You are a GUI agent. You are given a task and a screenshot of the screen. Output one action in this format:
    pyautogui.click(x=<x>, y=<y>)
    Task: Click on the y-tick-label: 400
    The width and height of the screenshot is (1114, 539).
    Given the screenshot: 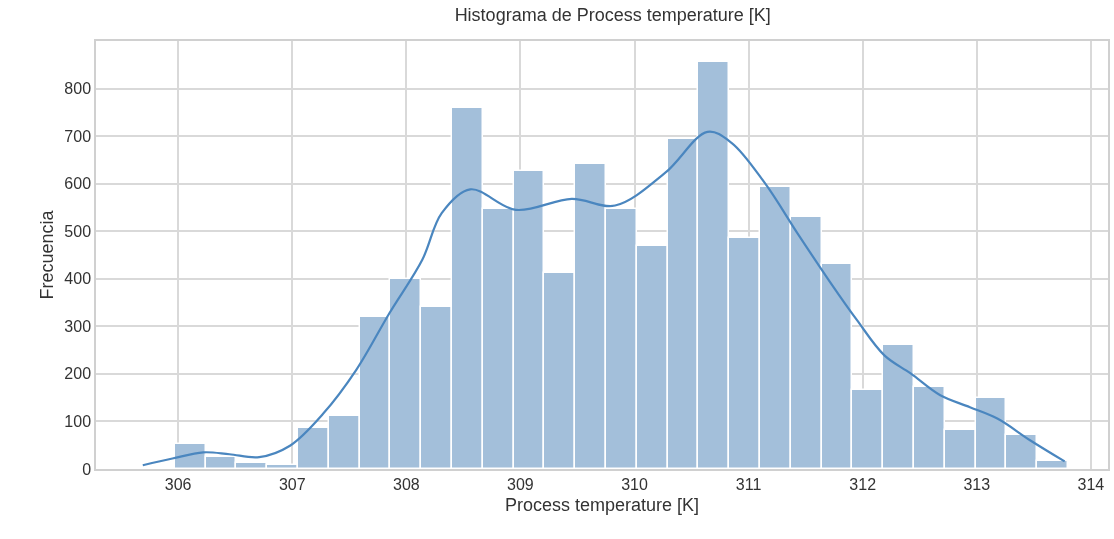 What is the action you would take?
    pyautogui.click(x=78, y=279)
    